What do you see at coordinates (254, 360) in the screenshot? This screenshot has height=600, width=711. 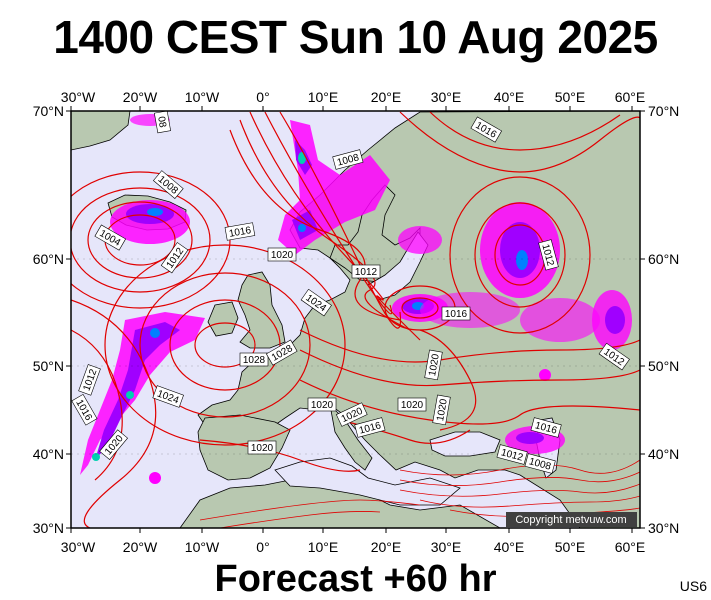 I see `isobar-label: 1028` at bounding box center [254, 360].